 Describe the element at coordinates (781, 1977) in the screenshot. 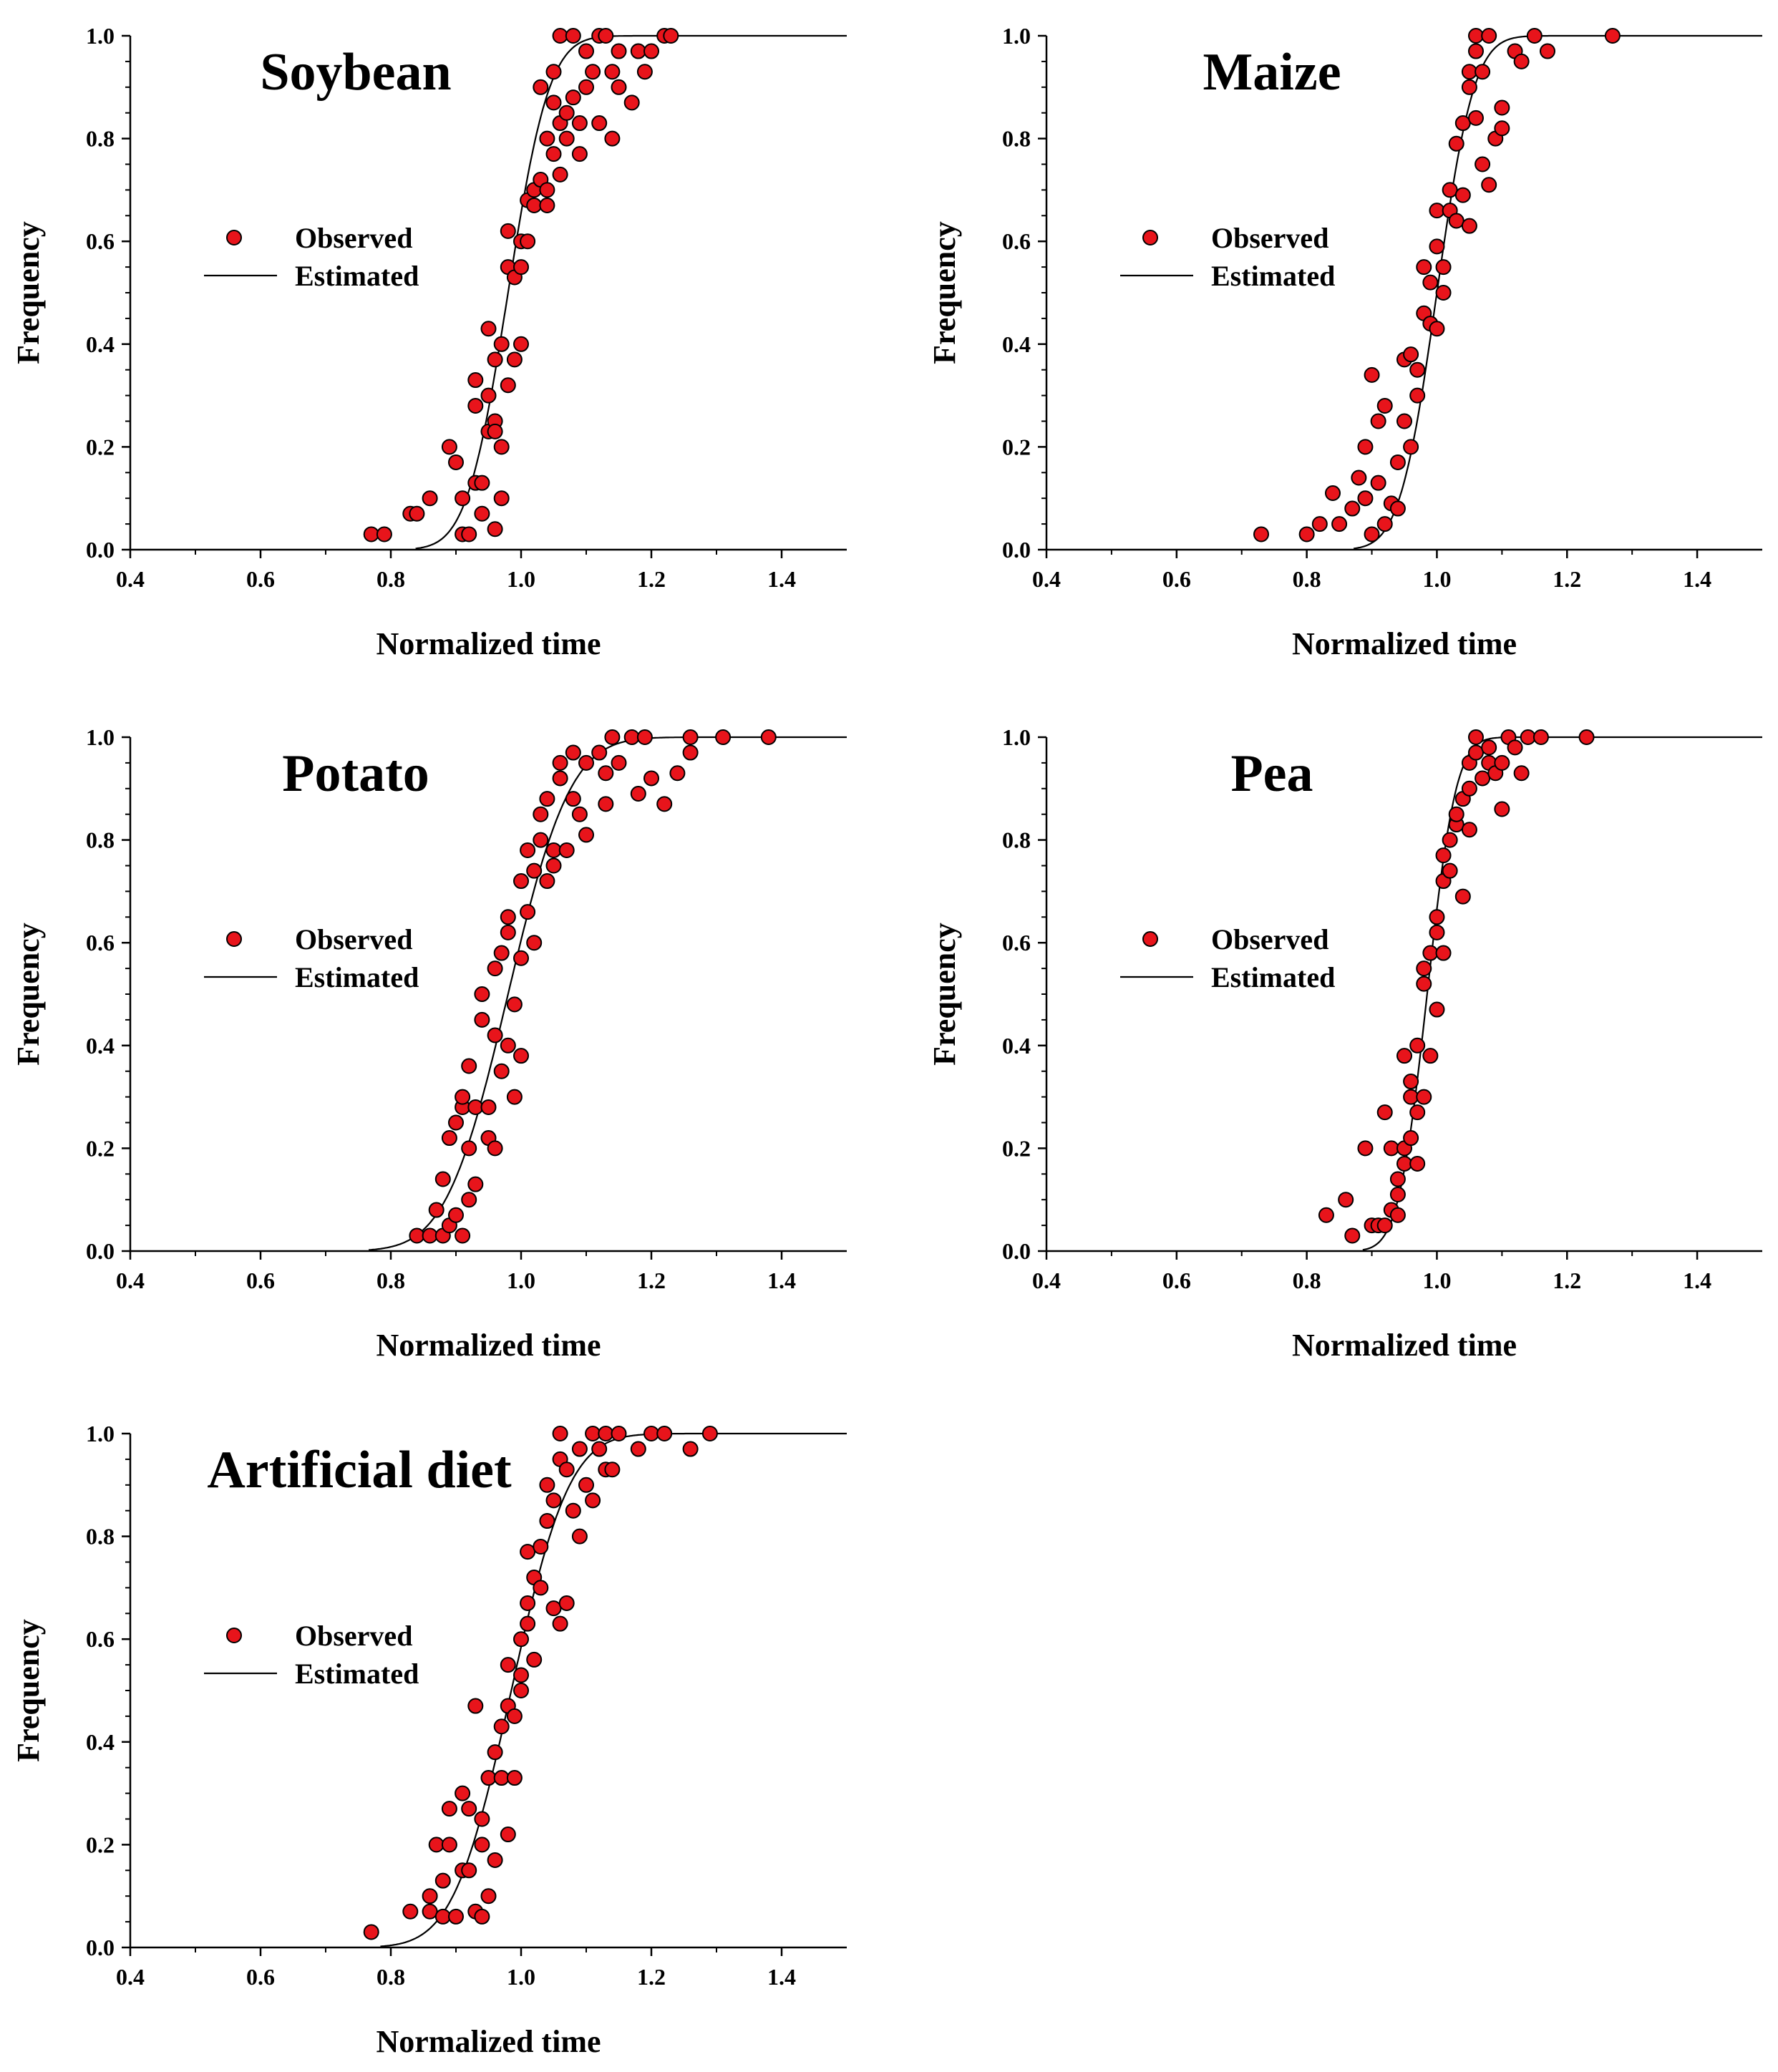

I see `x-tick-label: 1.4` at that location.